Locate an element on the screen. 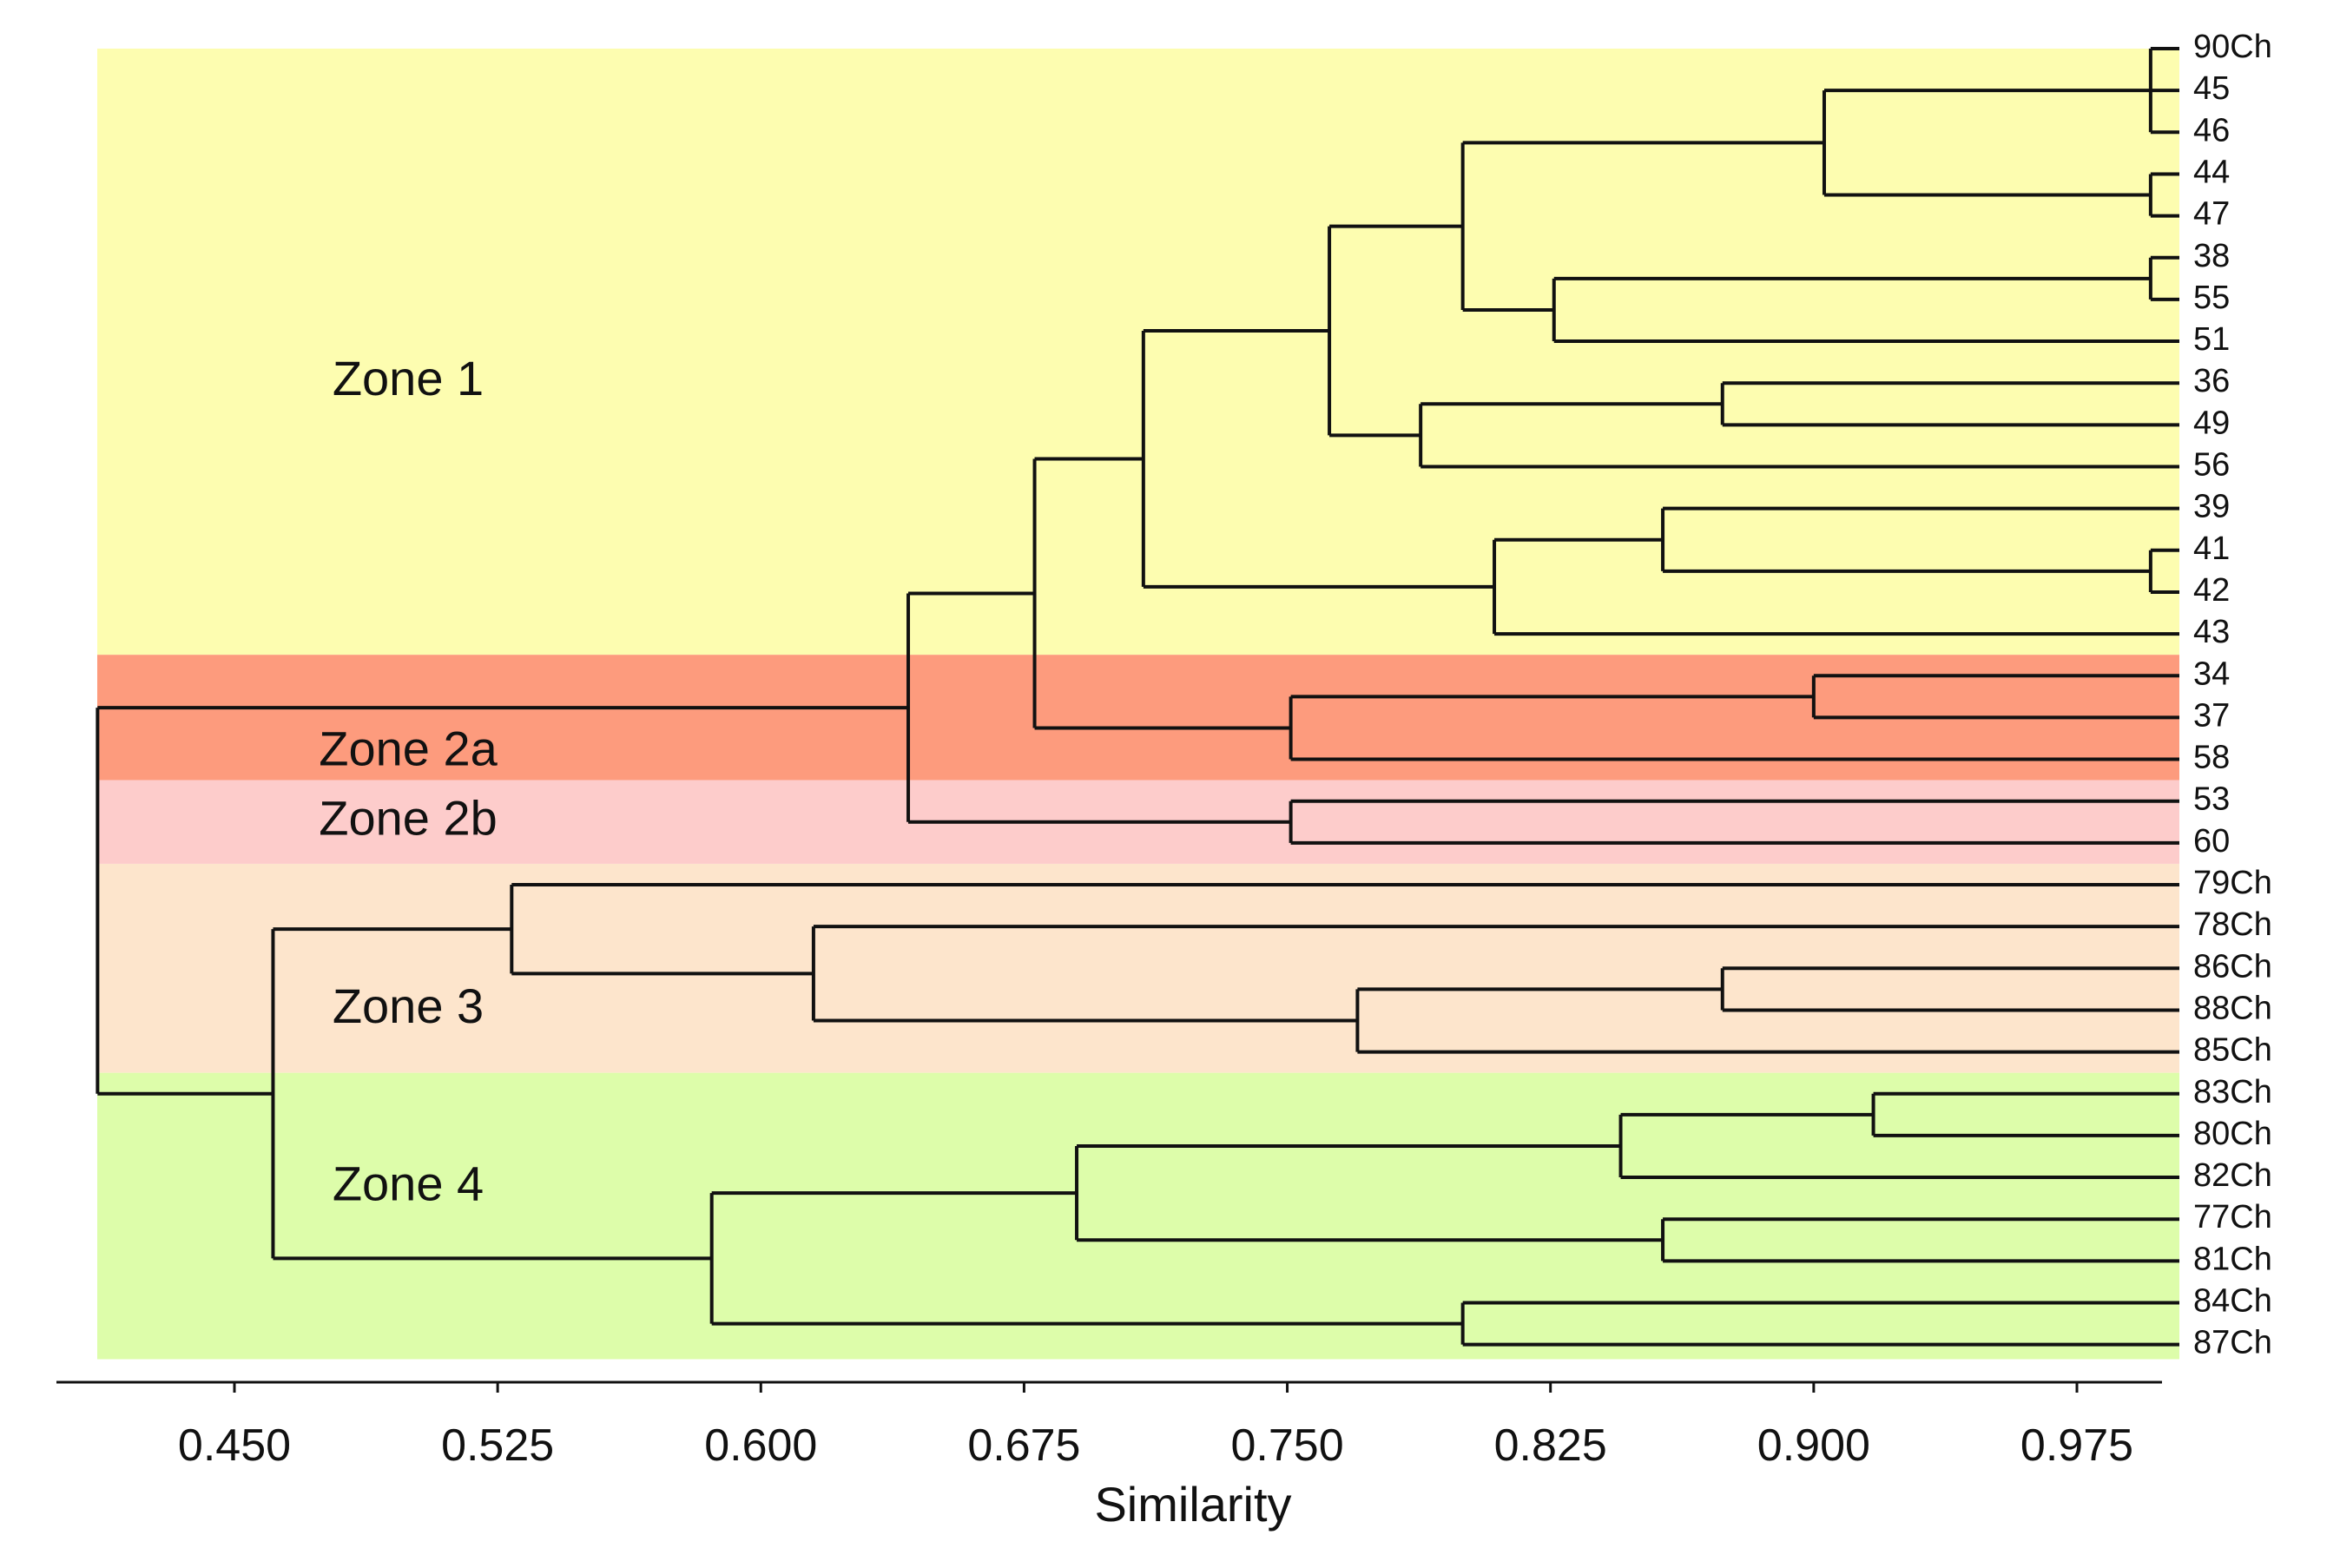  leaf-label: 39 is located at coordinates (2211, 507).